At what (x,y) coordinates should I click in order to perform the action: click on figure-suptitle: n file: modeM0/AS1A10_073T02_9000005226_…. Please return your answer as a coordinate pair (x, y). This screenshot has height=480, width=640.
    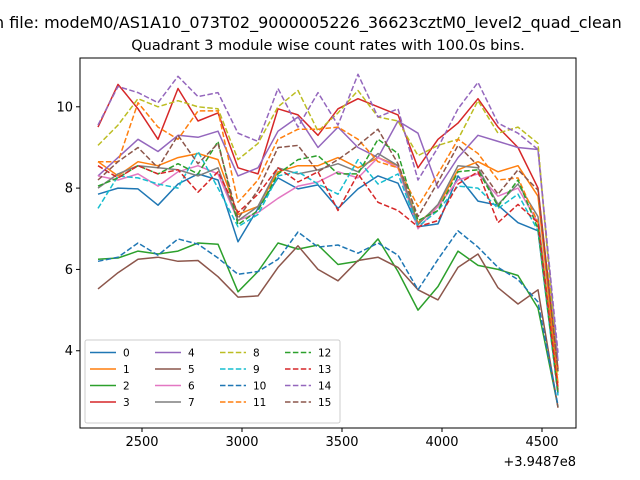
    Looking at the image, I should click on (311, 23).